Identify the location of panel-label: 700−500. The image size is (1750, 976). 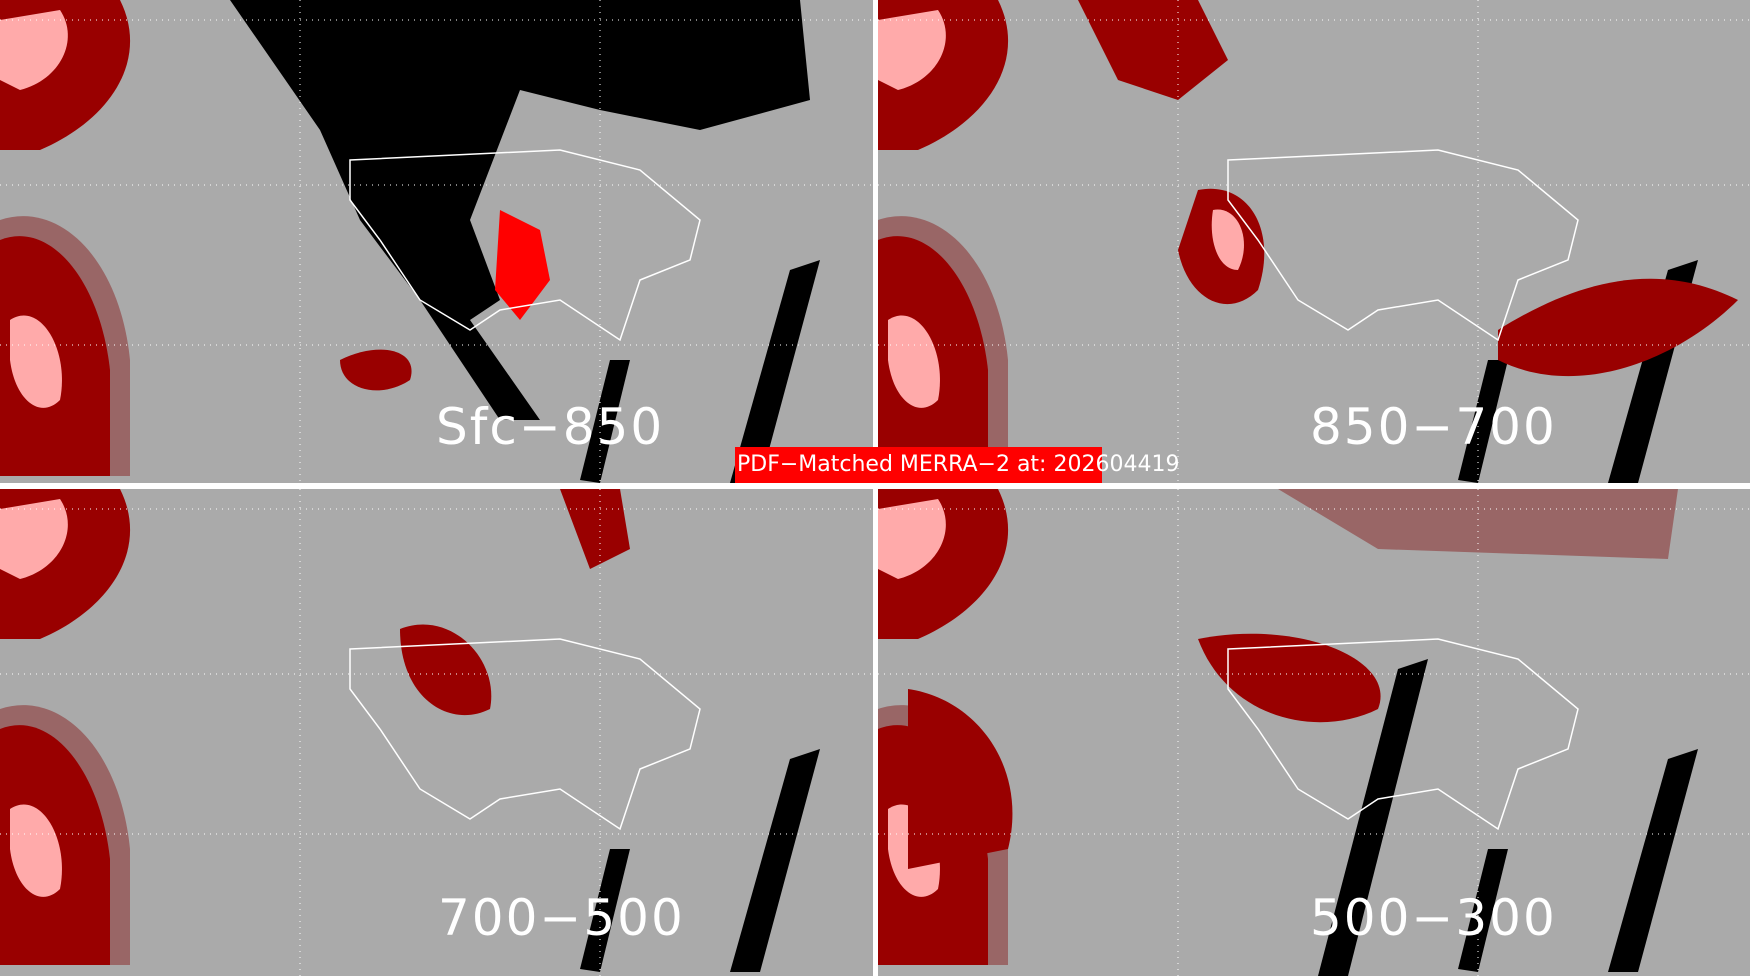
(561, 918).